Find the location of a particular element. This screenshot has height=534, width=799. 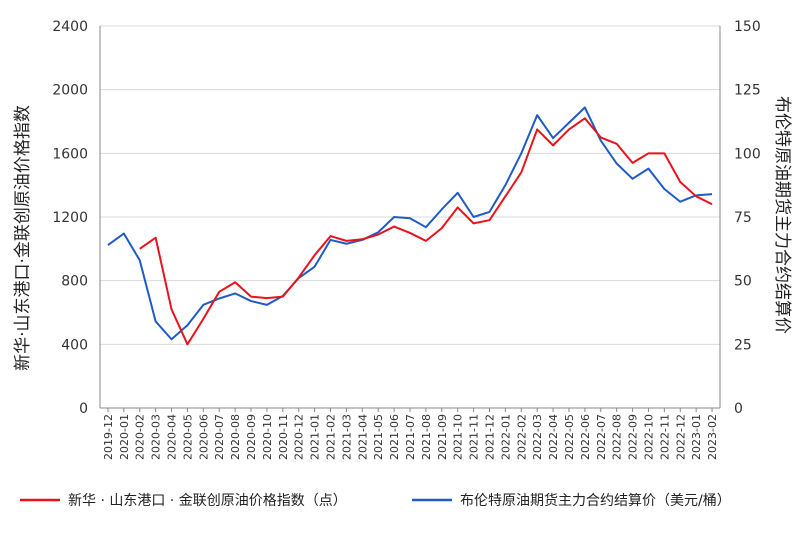

x-tick-label: 2021-04 is located at coordinates (362, 437).